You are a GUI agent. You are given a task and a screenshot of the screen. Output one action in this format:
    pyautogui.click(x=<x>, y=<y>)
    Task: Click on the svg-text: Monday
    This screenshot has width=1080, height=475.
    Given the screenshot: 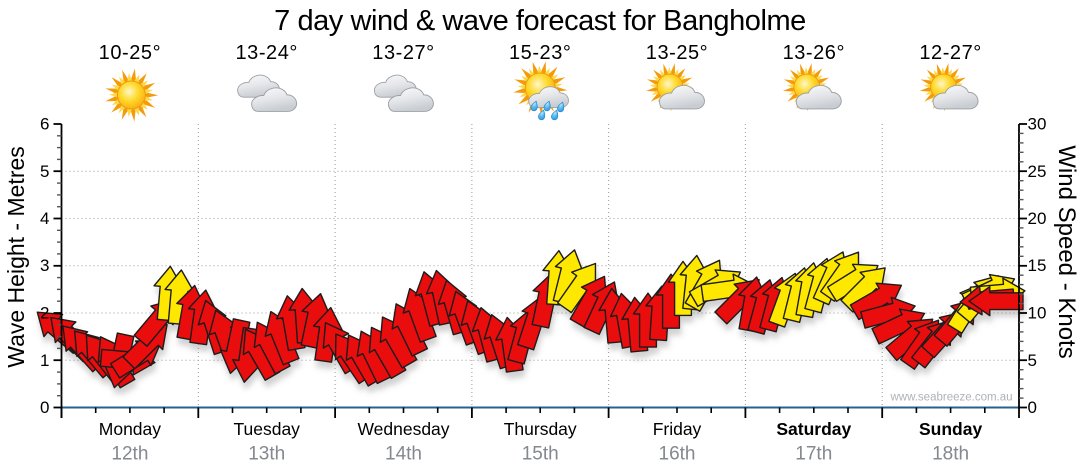 What is the action you would take?
    pyautogui.click(x=130, y=429)
    